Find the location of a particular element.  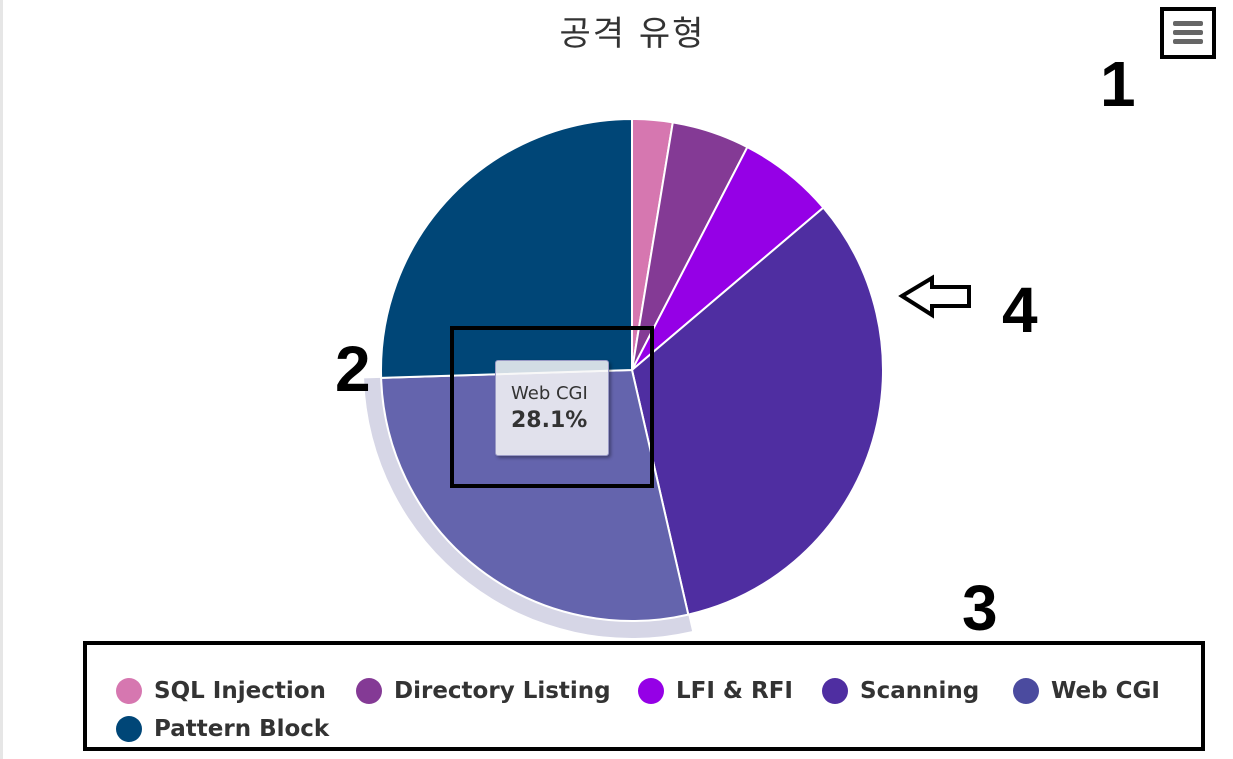

legend-item-web-cgi: Web CGI is located at coordinates (1086, 691).